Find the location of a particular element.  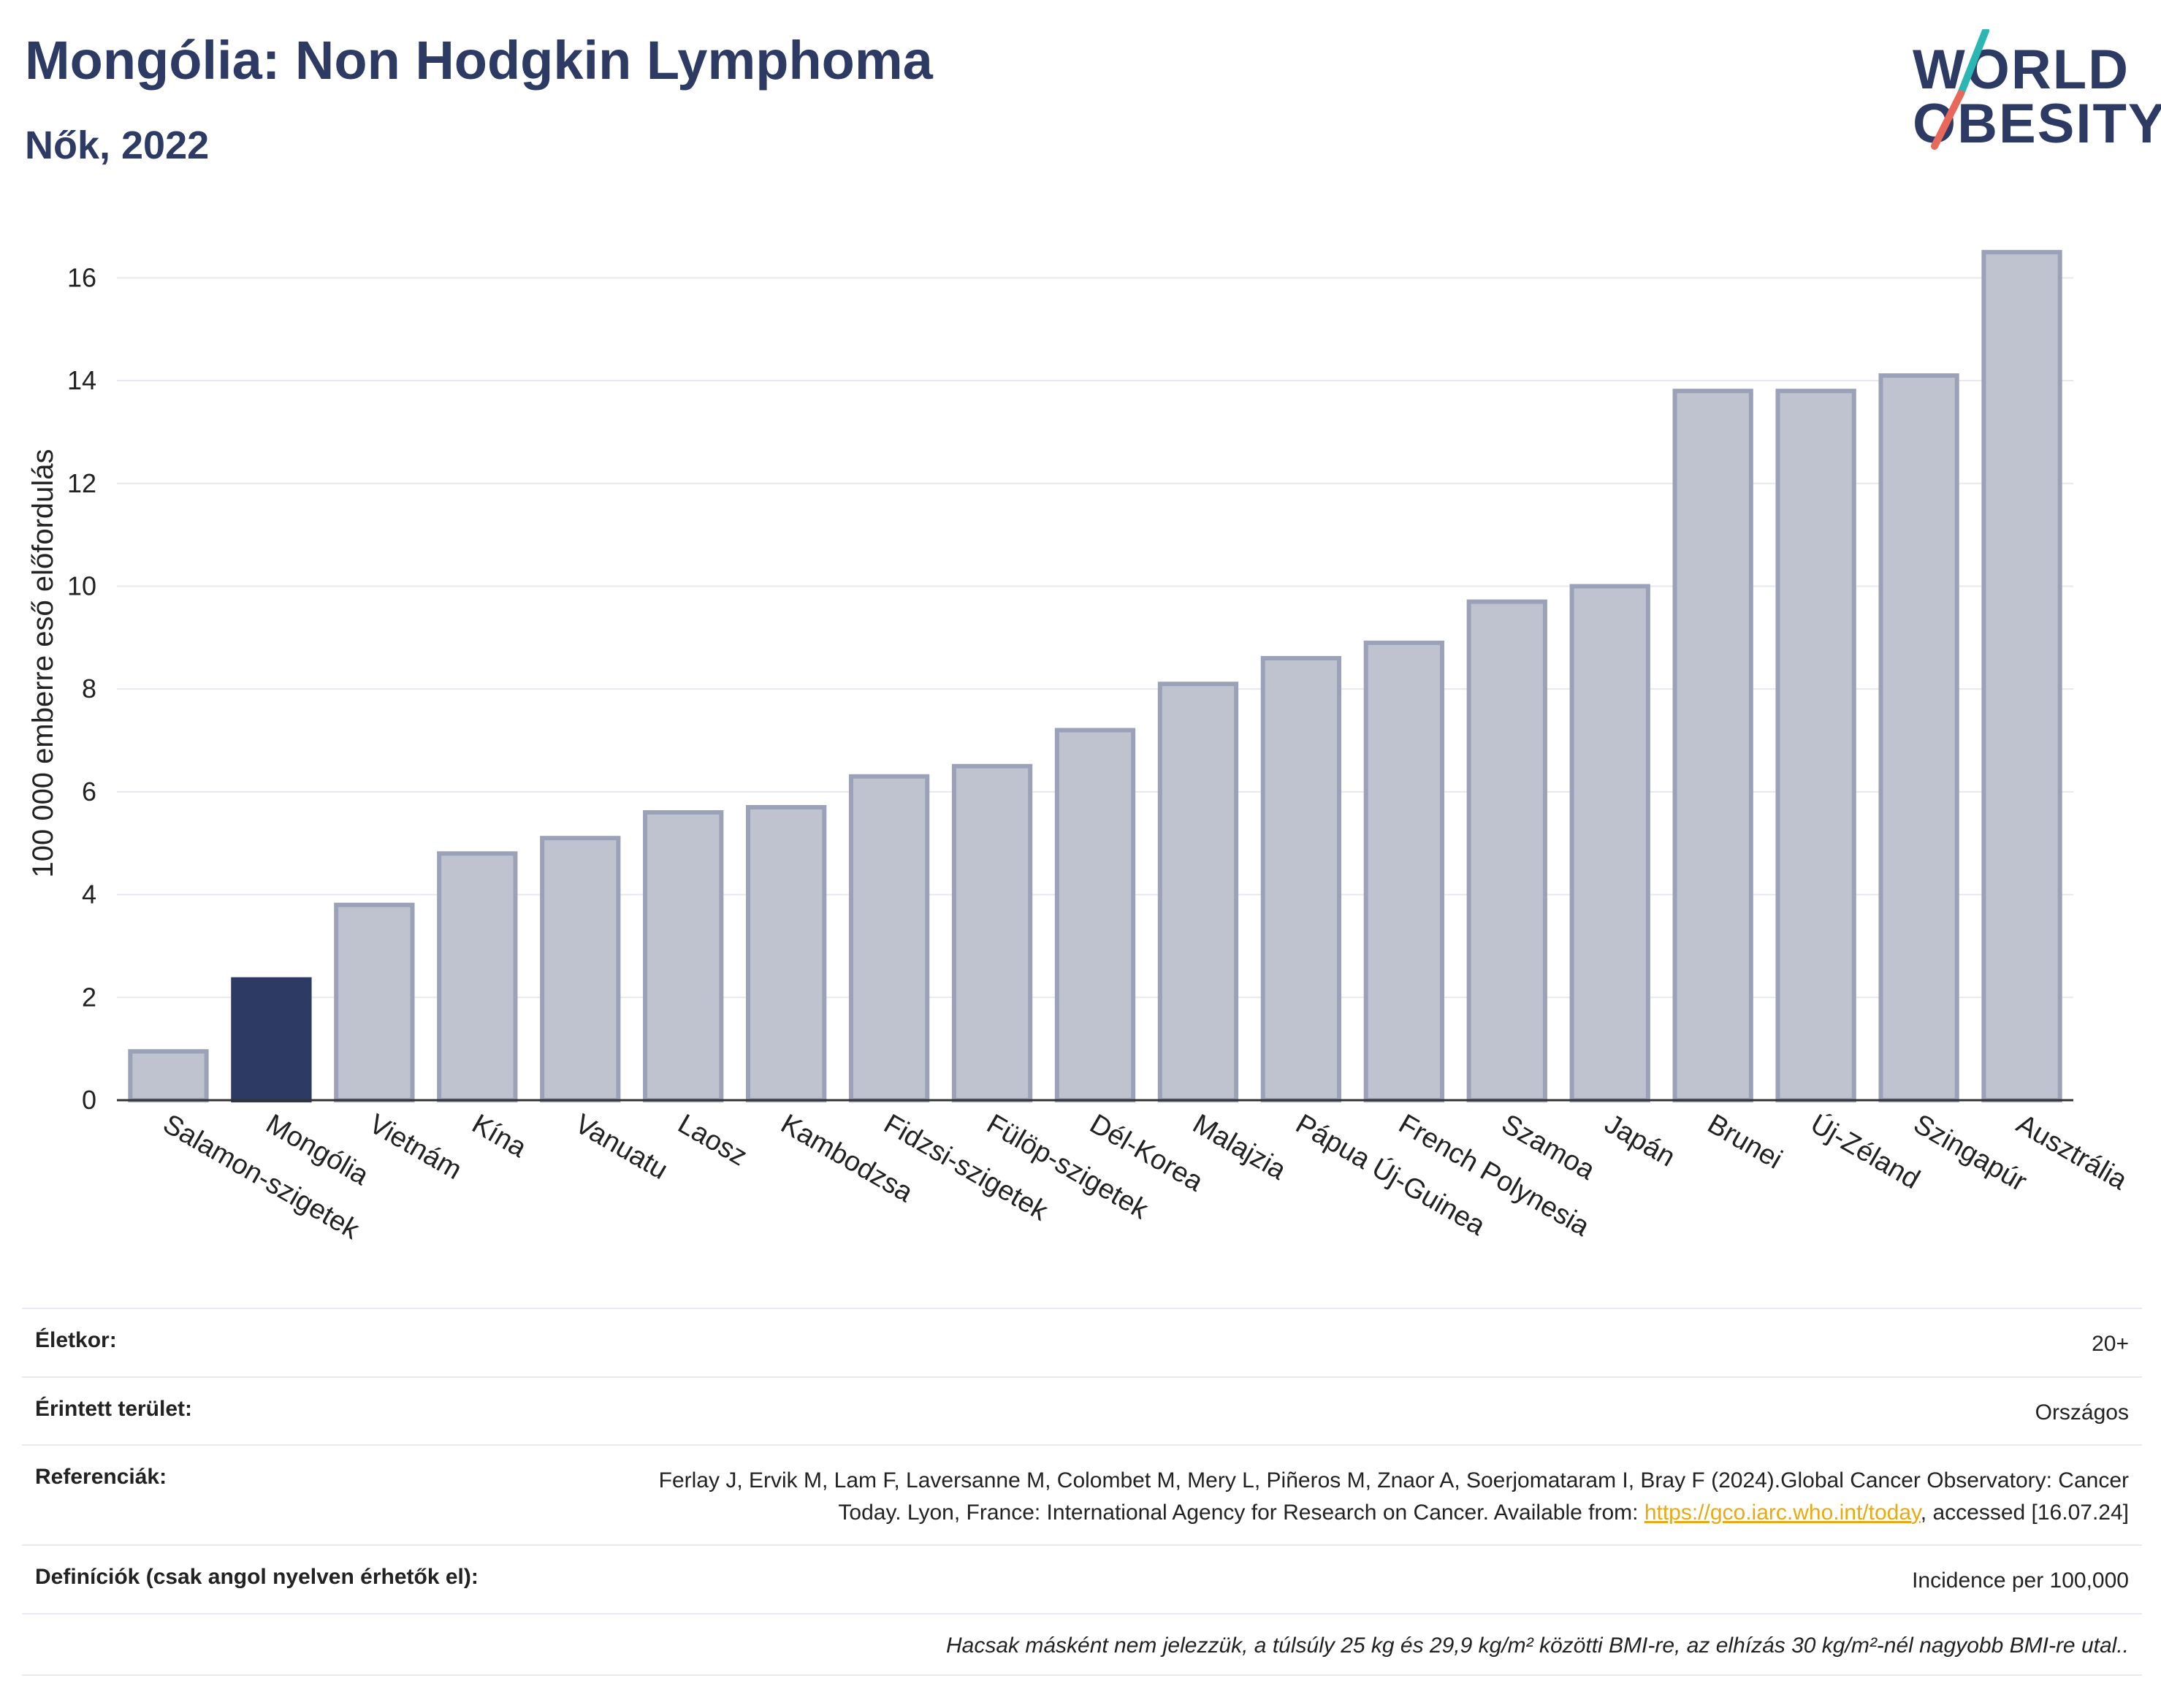

references-label: Referenciák: is located at coordinates (101, 1477).